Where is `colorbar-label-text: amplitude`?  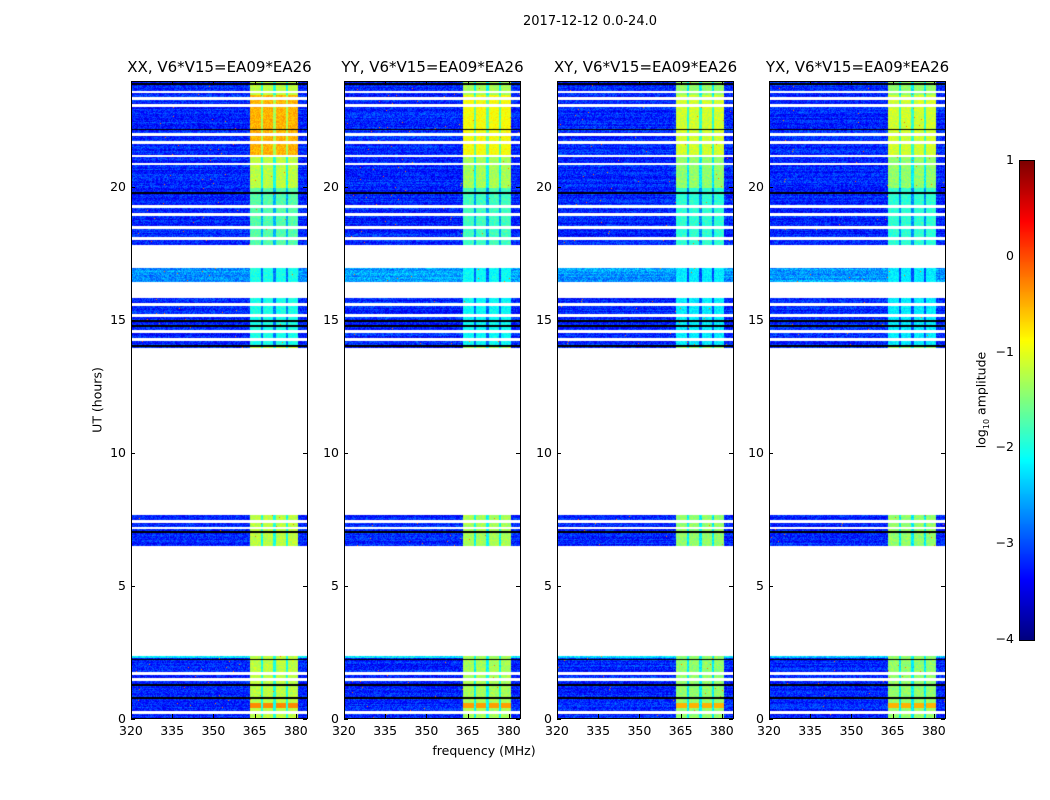
colorbar-label-text: amplitude is located at coordinates (981, 385).